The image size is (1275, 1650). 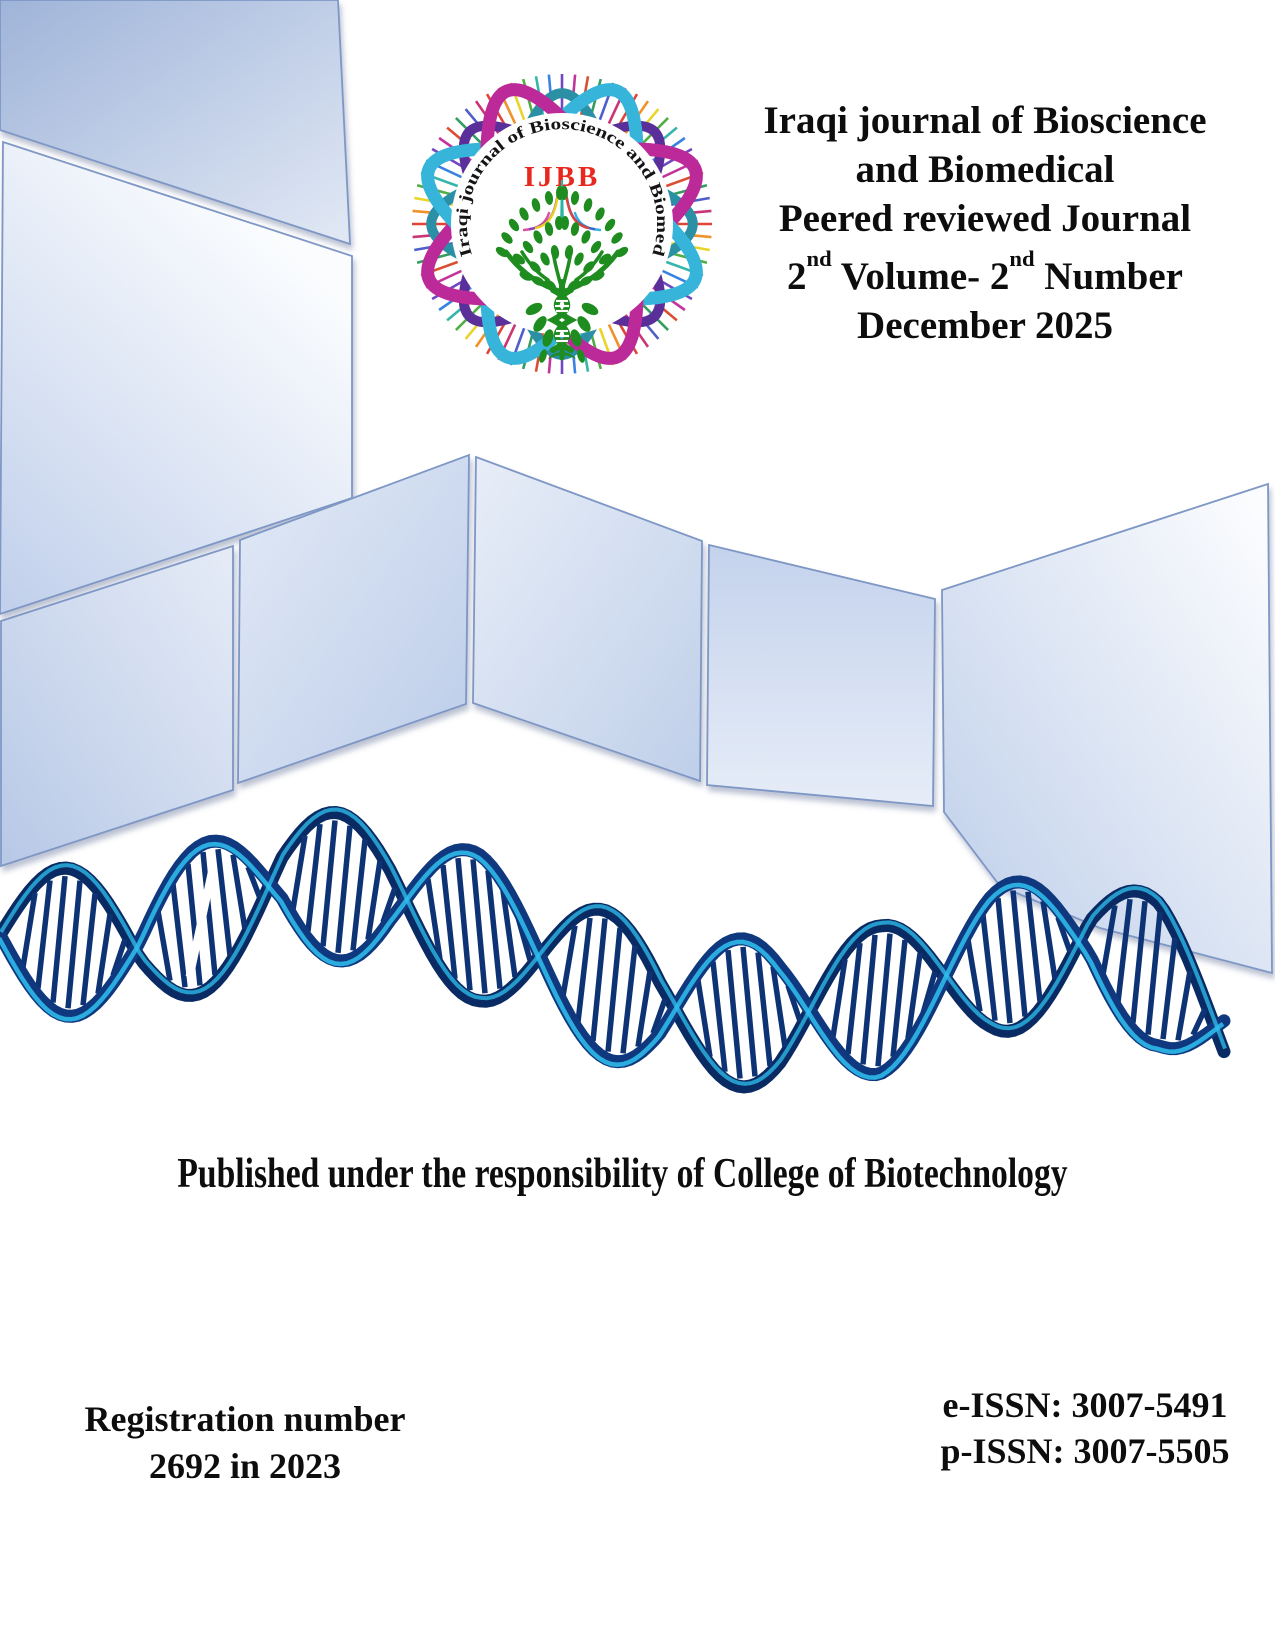 I want to click on panel-right-large, so click(x=1107, y=728).